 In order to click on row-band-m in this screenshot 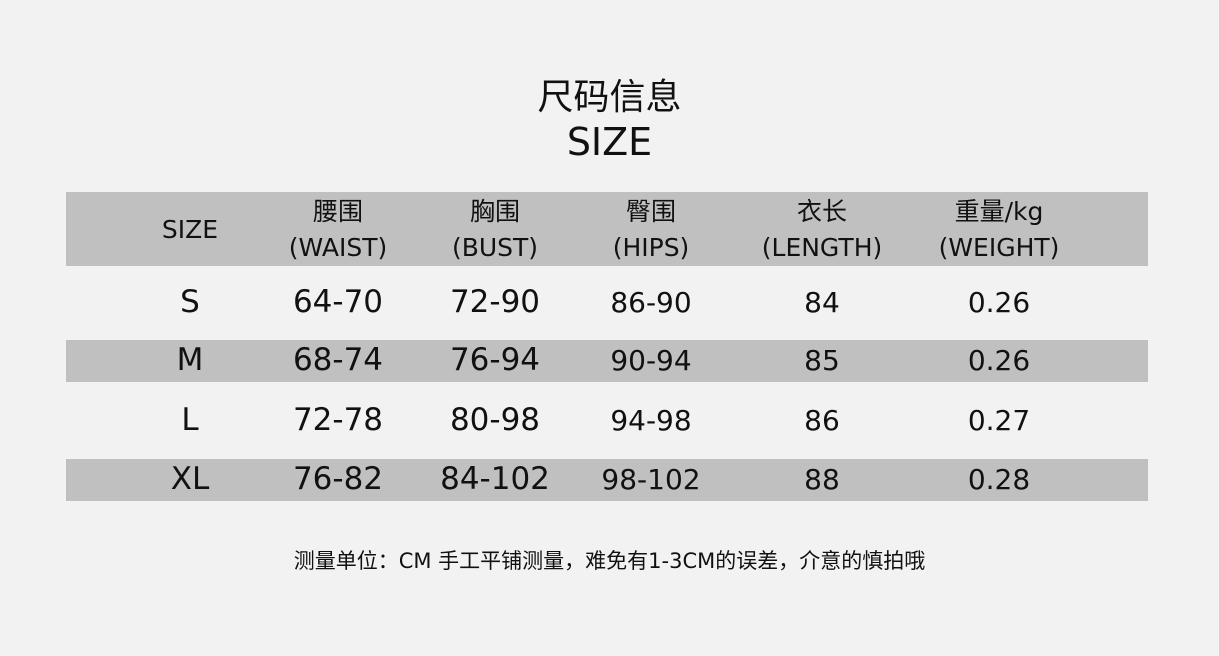, I will do `click(607, 361)`.